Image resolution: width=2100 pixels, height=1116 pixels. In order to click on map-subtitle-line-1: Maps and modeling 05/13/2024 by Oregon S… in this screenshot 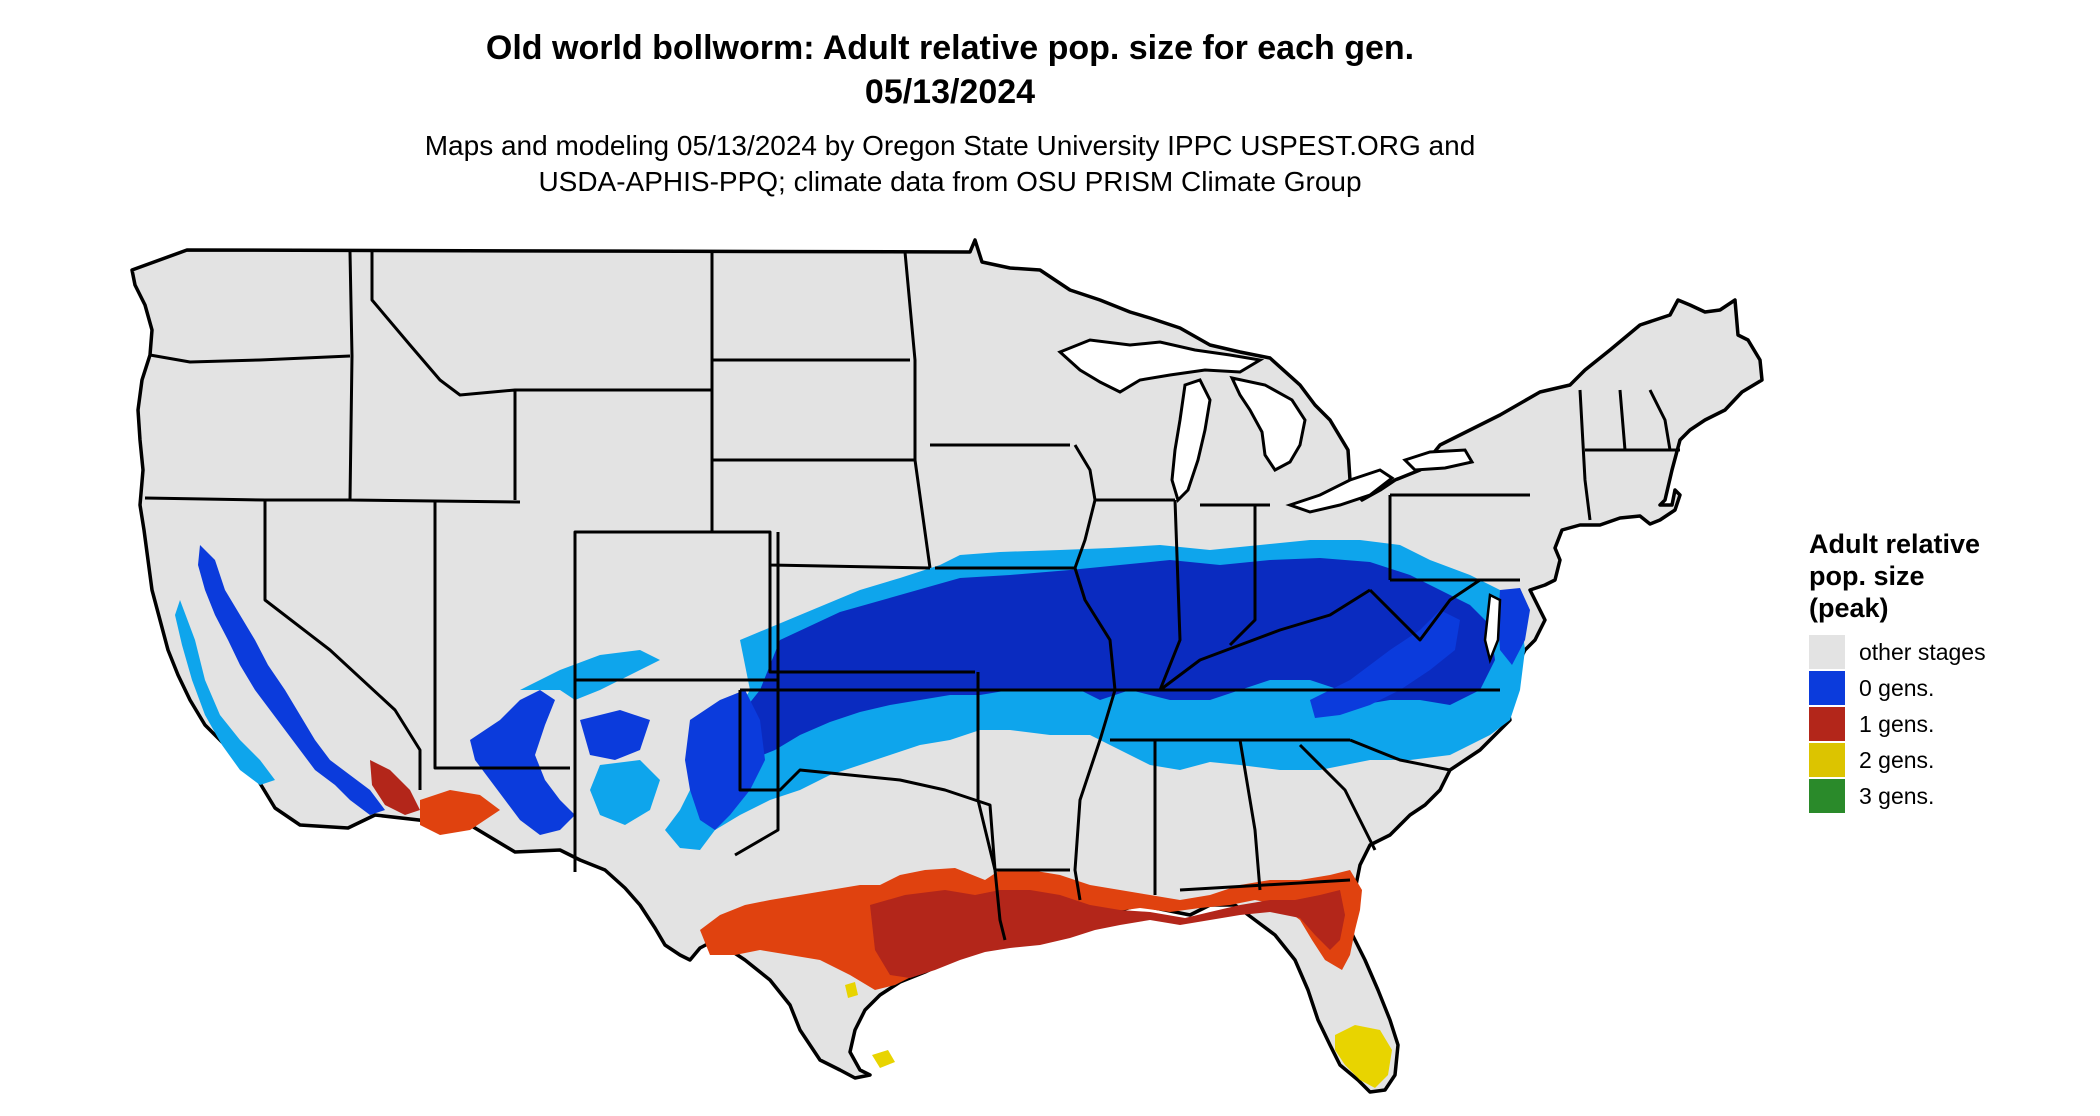, I will do `click(950, 145)`.